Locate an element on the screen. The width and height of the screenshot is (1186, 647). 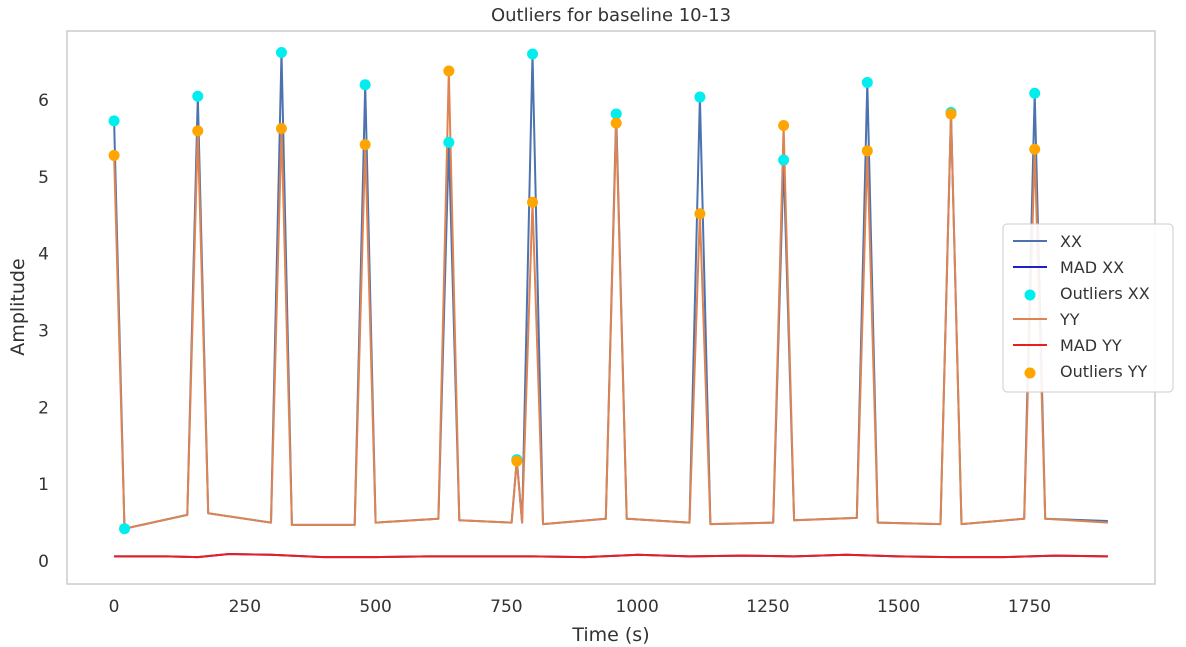
x-tick-label: 1250 is located at coordinates (767, 607).